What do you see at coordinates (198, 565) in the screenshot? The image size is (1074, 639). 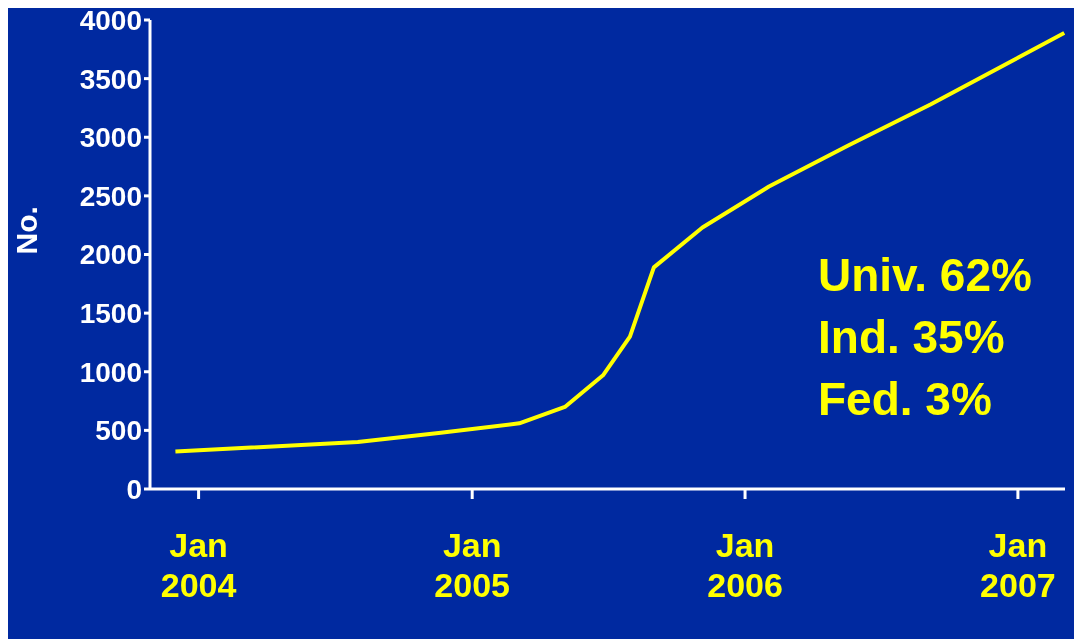 I see `x-tick-label: Jan 2004` at bounding box center [198, 565].